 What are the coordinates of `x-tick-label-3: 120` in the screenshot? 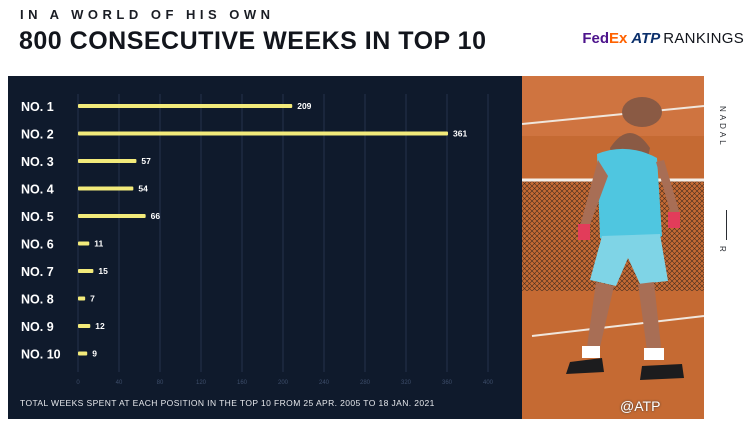 It's located at (201, 383).